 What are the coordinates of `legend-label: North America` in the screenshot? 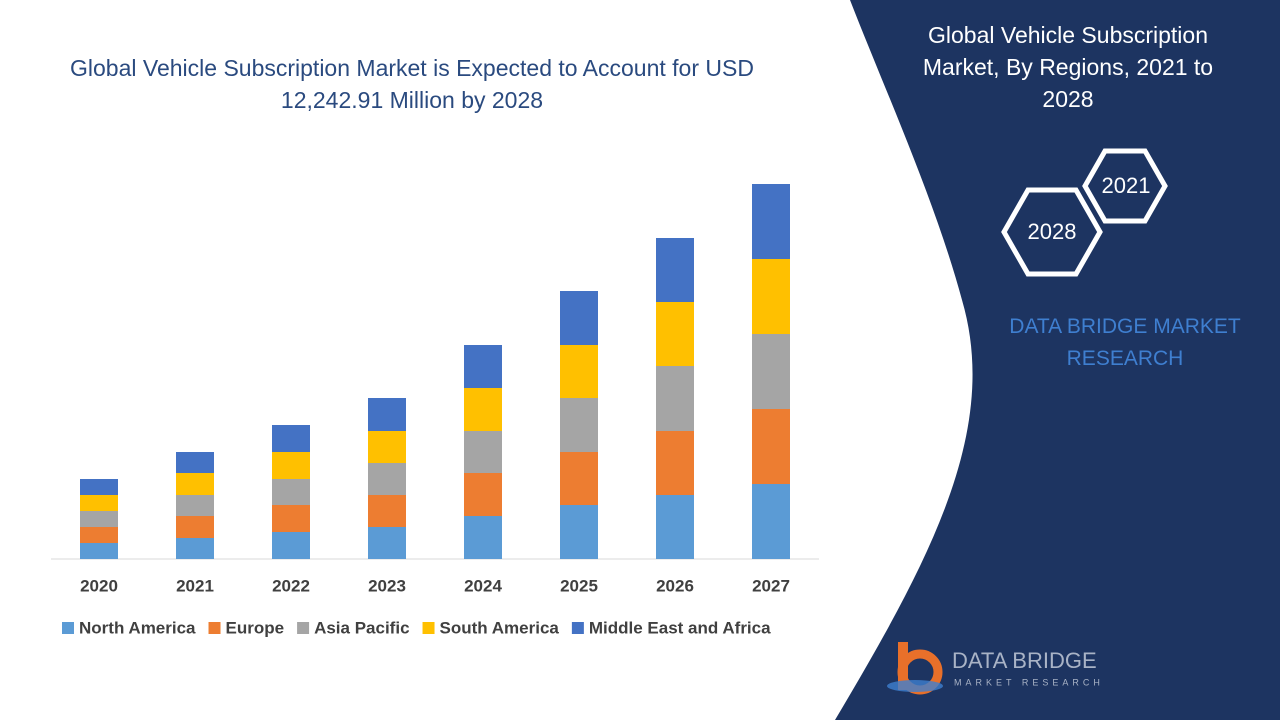 It's located at (137, 627).